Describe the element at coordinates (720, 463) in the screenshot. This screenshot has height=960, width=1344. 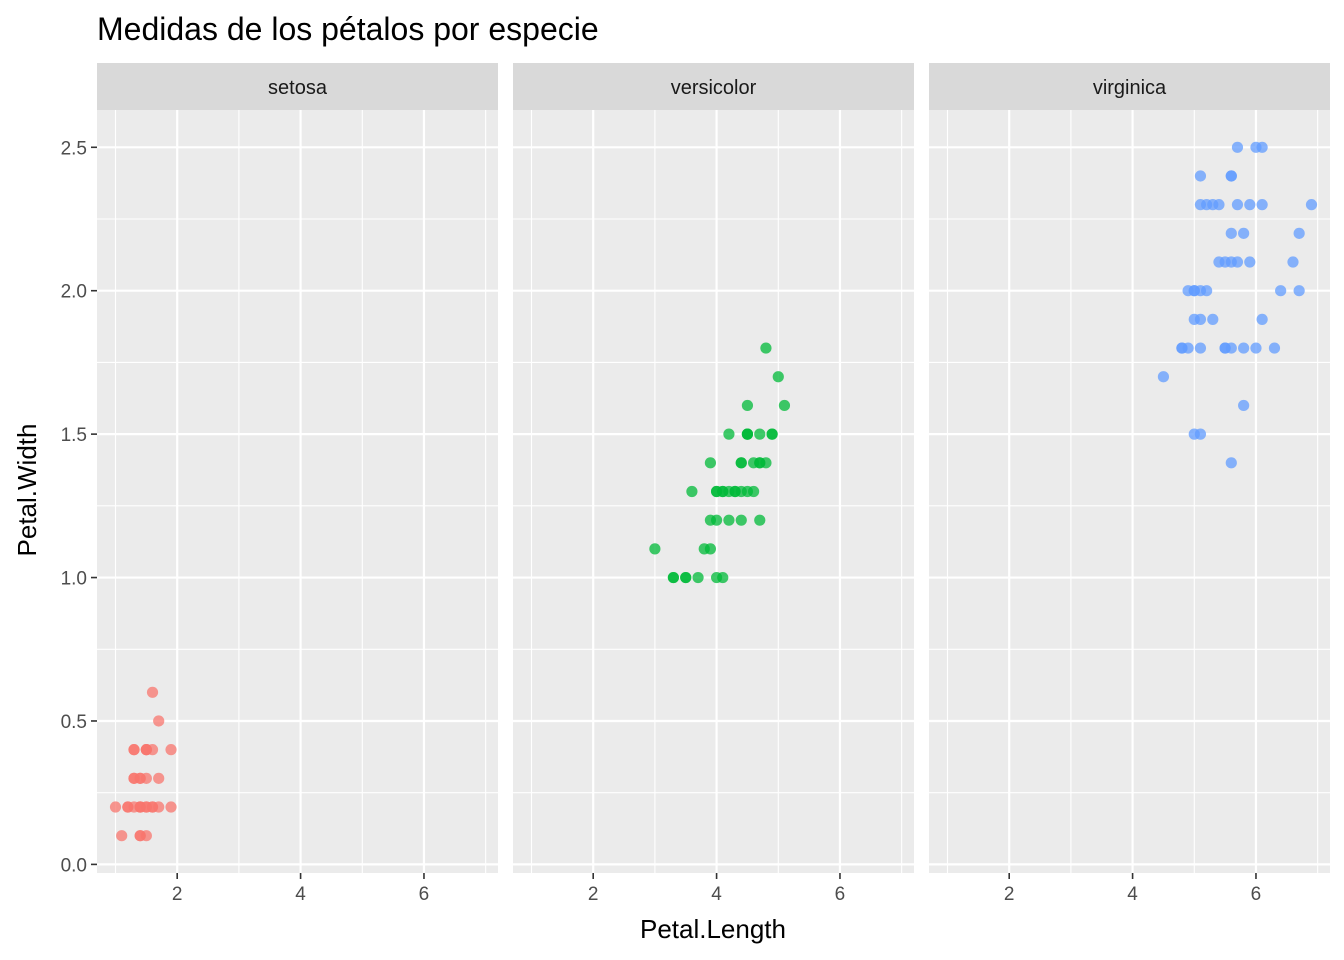
I see `points-versicolor` at that location.